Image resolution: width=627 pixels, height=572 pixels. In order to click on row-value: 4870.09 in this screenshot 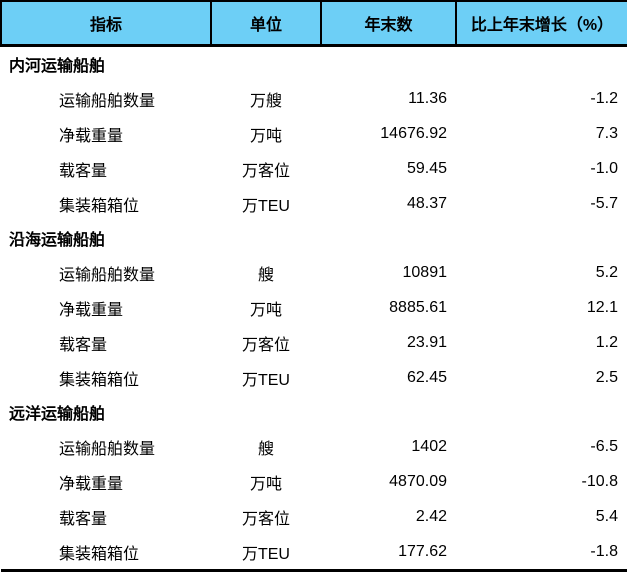, I will do `click(418, 481)`.